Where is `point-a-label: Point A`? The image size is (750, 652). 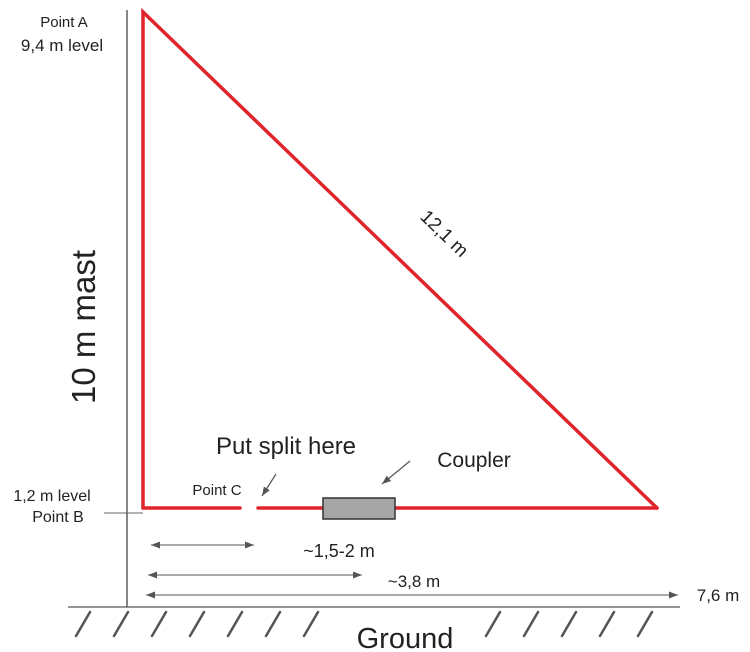
point-a-label: Point A is located at coordinates (64, 22).